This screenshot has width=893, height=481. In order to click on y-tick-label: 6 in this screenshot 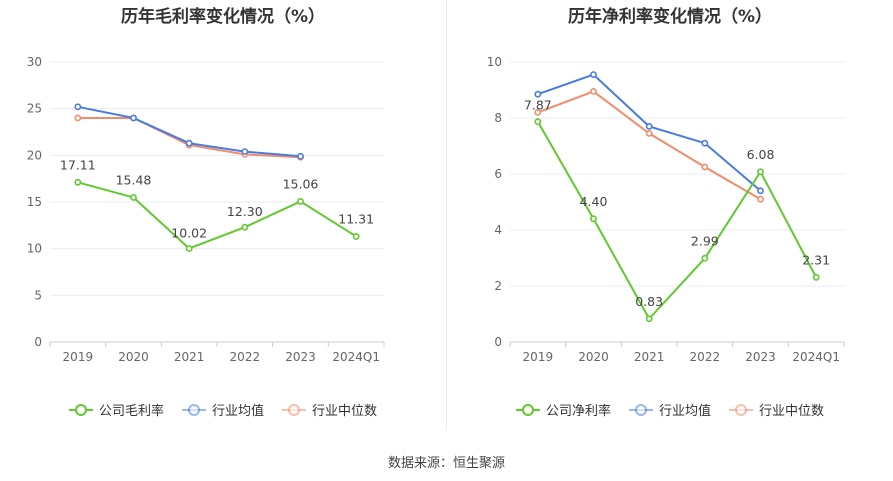, I will do `click(498, 174)`.